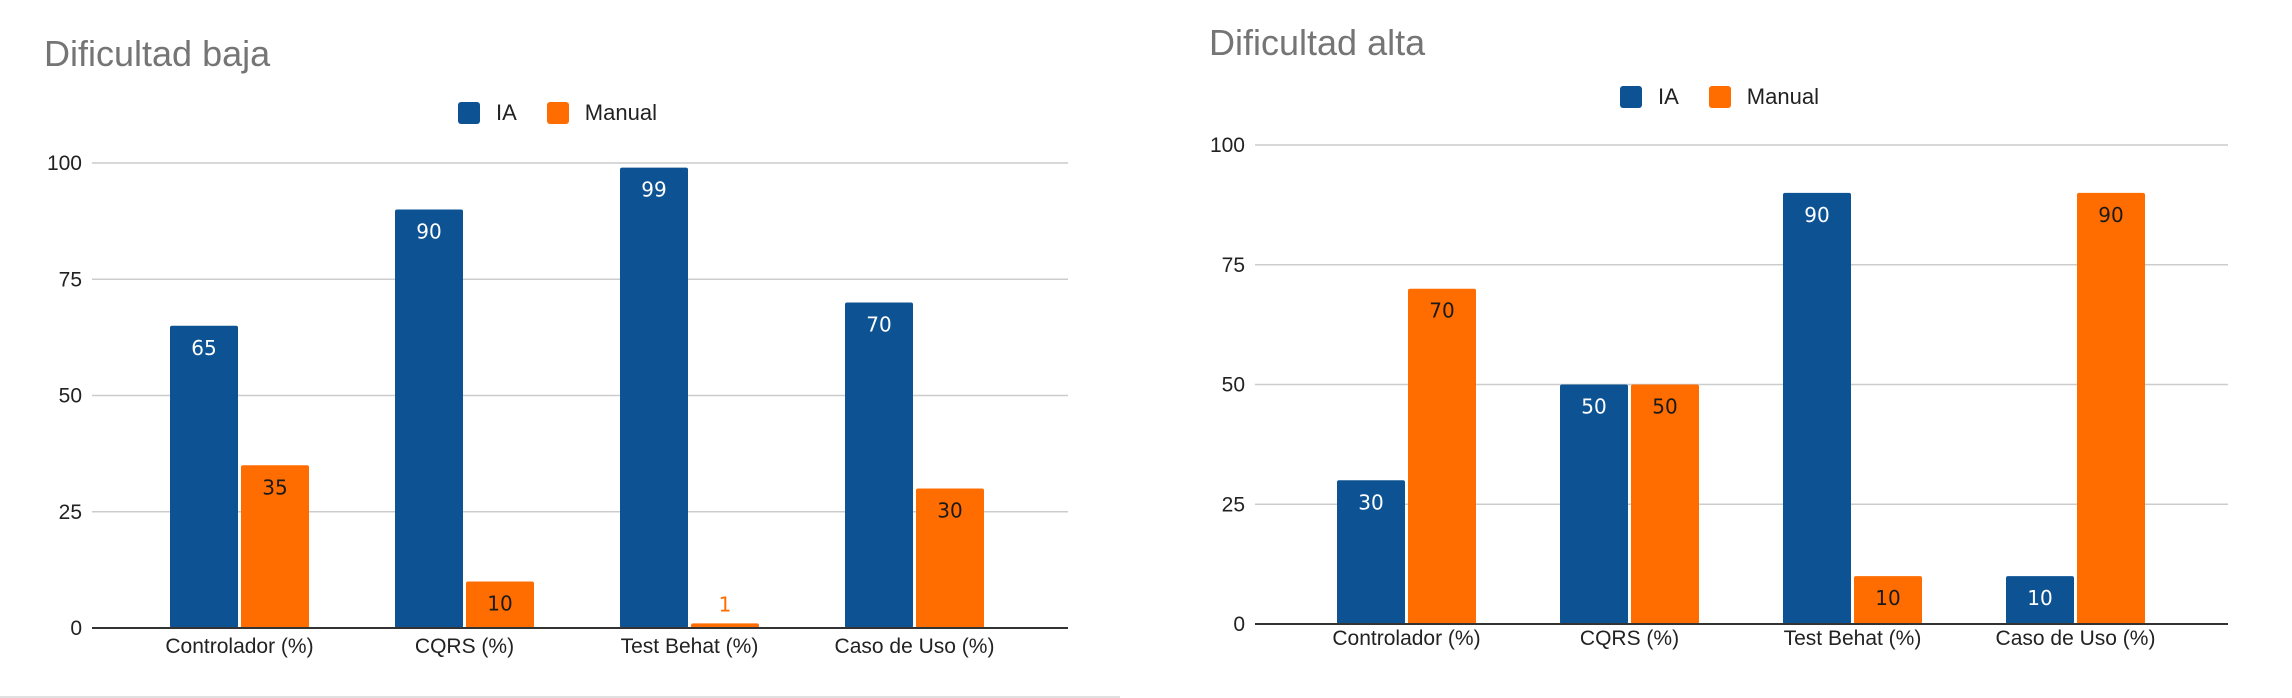 The image size is (2292, 698). Describe the element at coordinates (1441, 311) in the screenshot. I see `data-label-manual-controlador: 70` at that location.